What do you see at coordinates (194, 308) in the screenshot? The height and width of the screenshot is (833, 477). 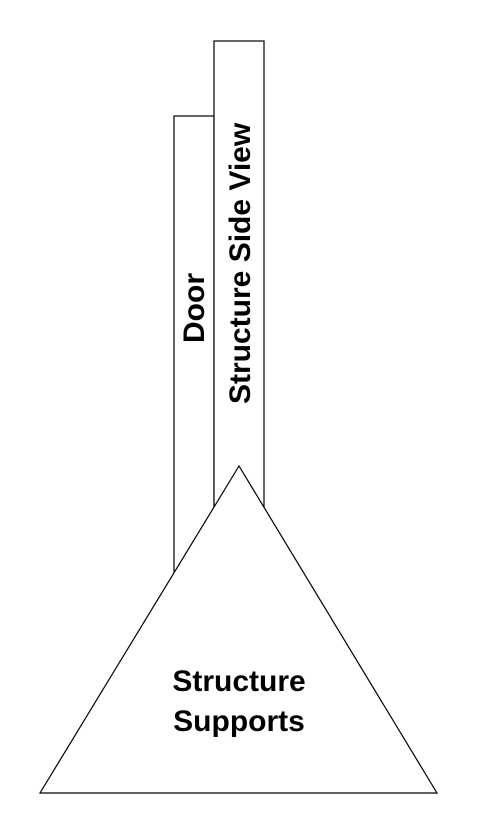 I see `door-label: Door` at bounding box center [194, 308].